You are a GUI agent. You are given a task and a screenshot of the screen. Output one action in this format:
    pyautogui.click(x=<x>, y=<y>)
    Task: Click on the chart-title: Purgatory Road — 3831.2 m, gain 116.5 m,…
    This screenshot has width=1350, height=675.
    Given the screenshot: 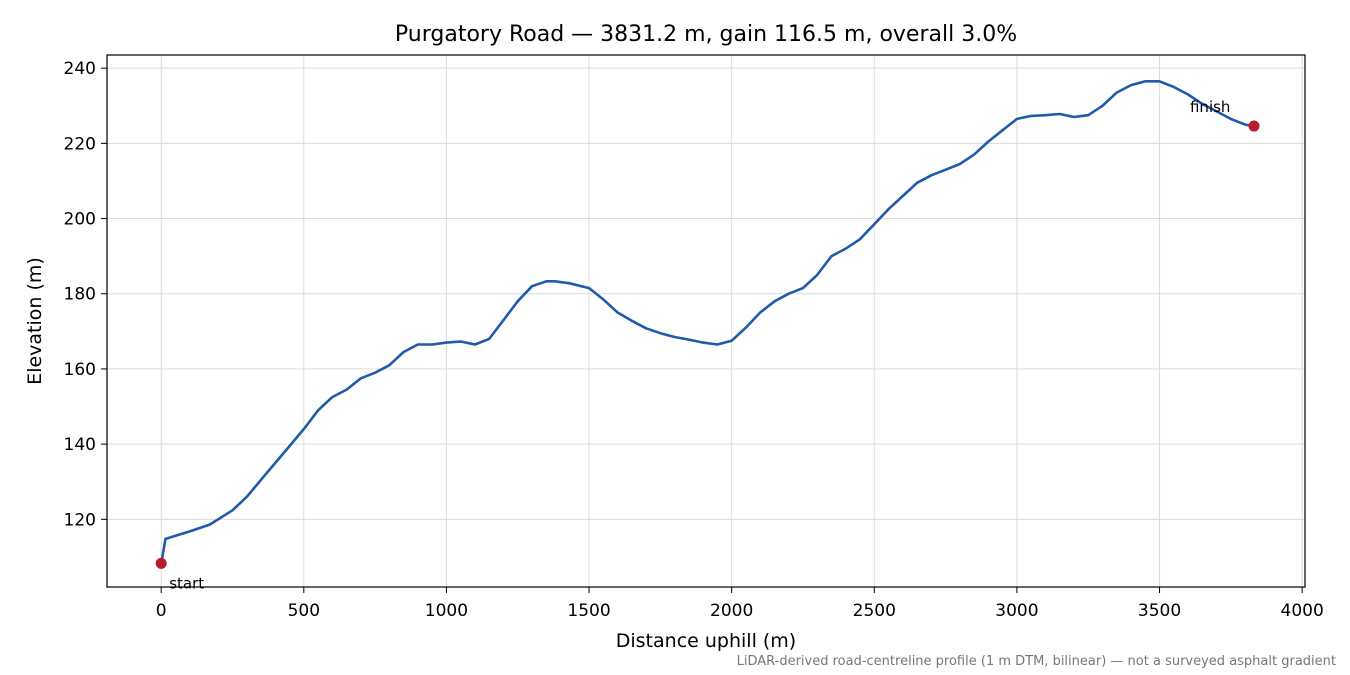 What is the action you would take?
    pyautogui.click(x=706, y=34)
    